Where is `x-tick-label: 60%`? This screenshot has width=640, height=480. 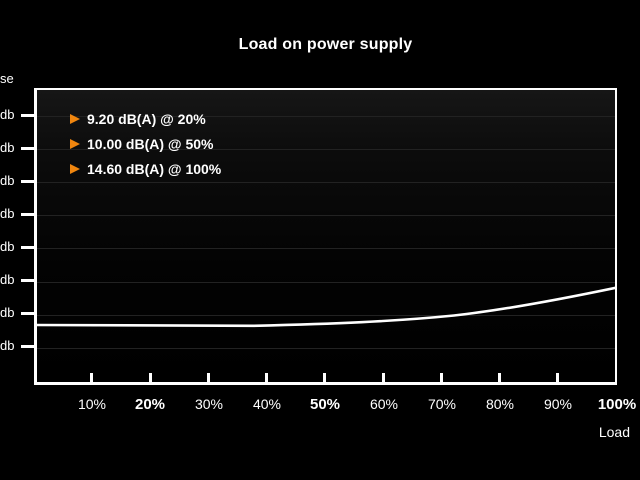 x-tick-label: 60% is located at coordinates (384, 404).